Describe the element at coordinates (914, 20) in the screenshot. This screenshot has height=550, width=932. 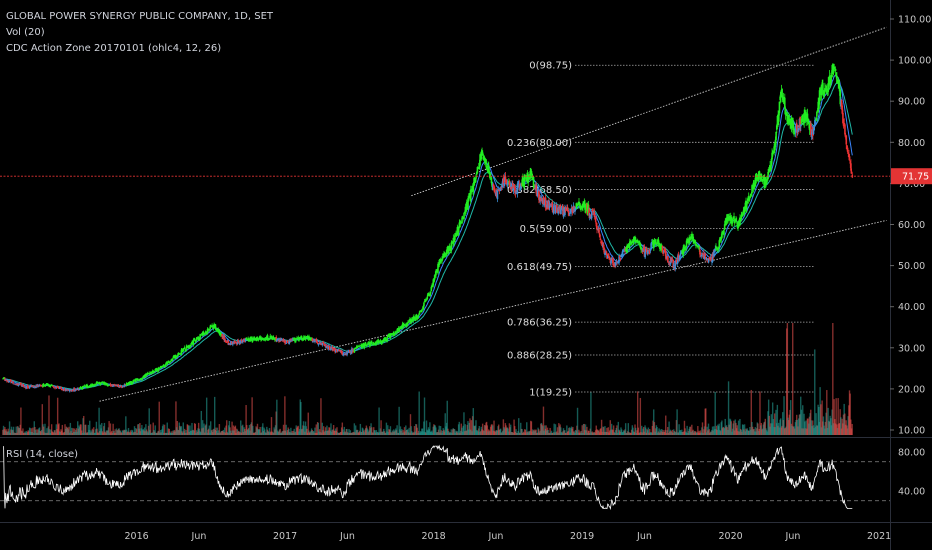
I see `price-axis-tick: 110.00` at that location.